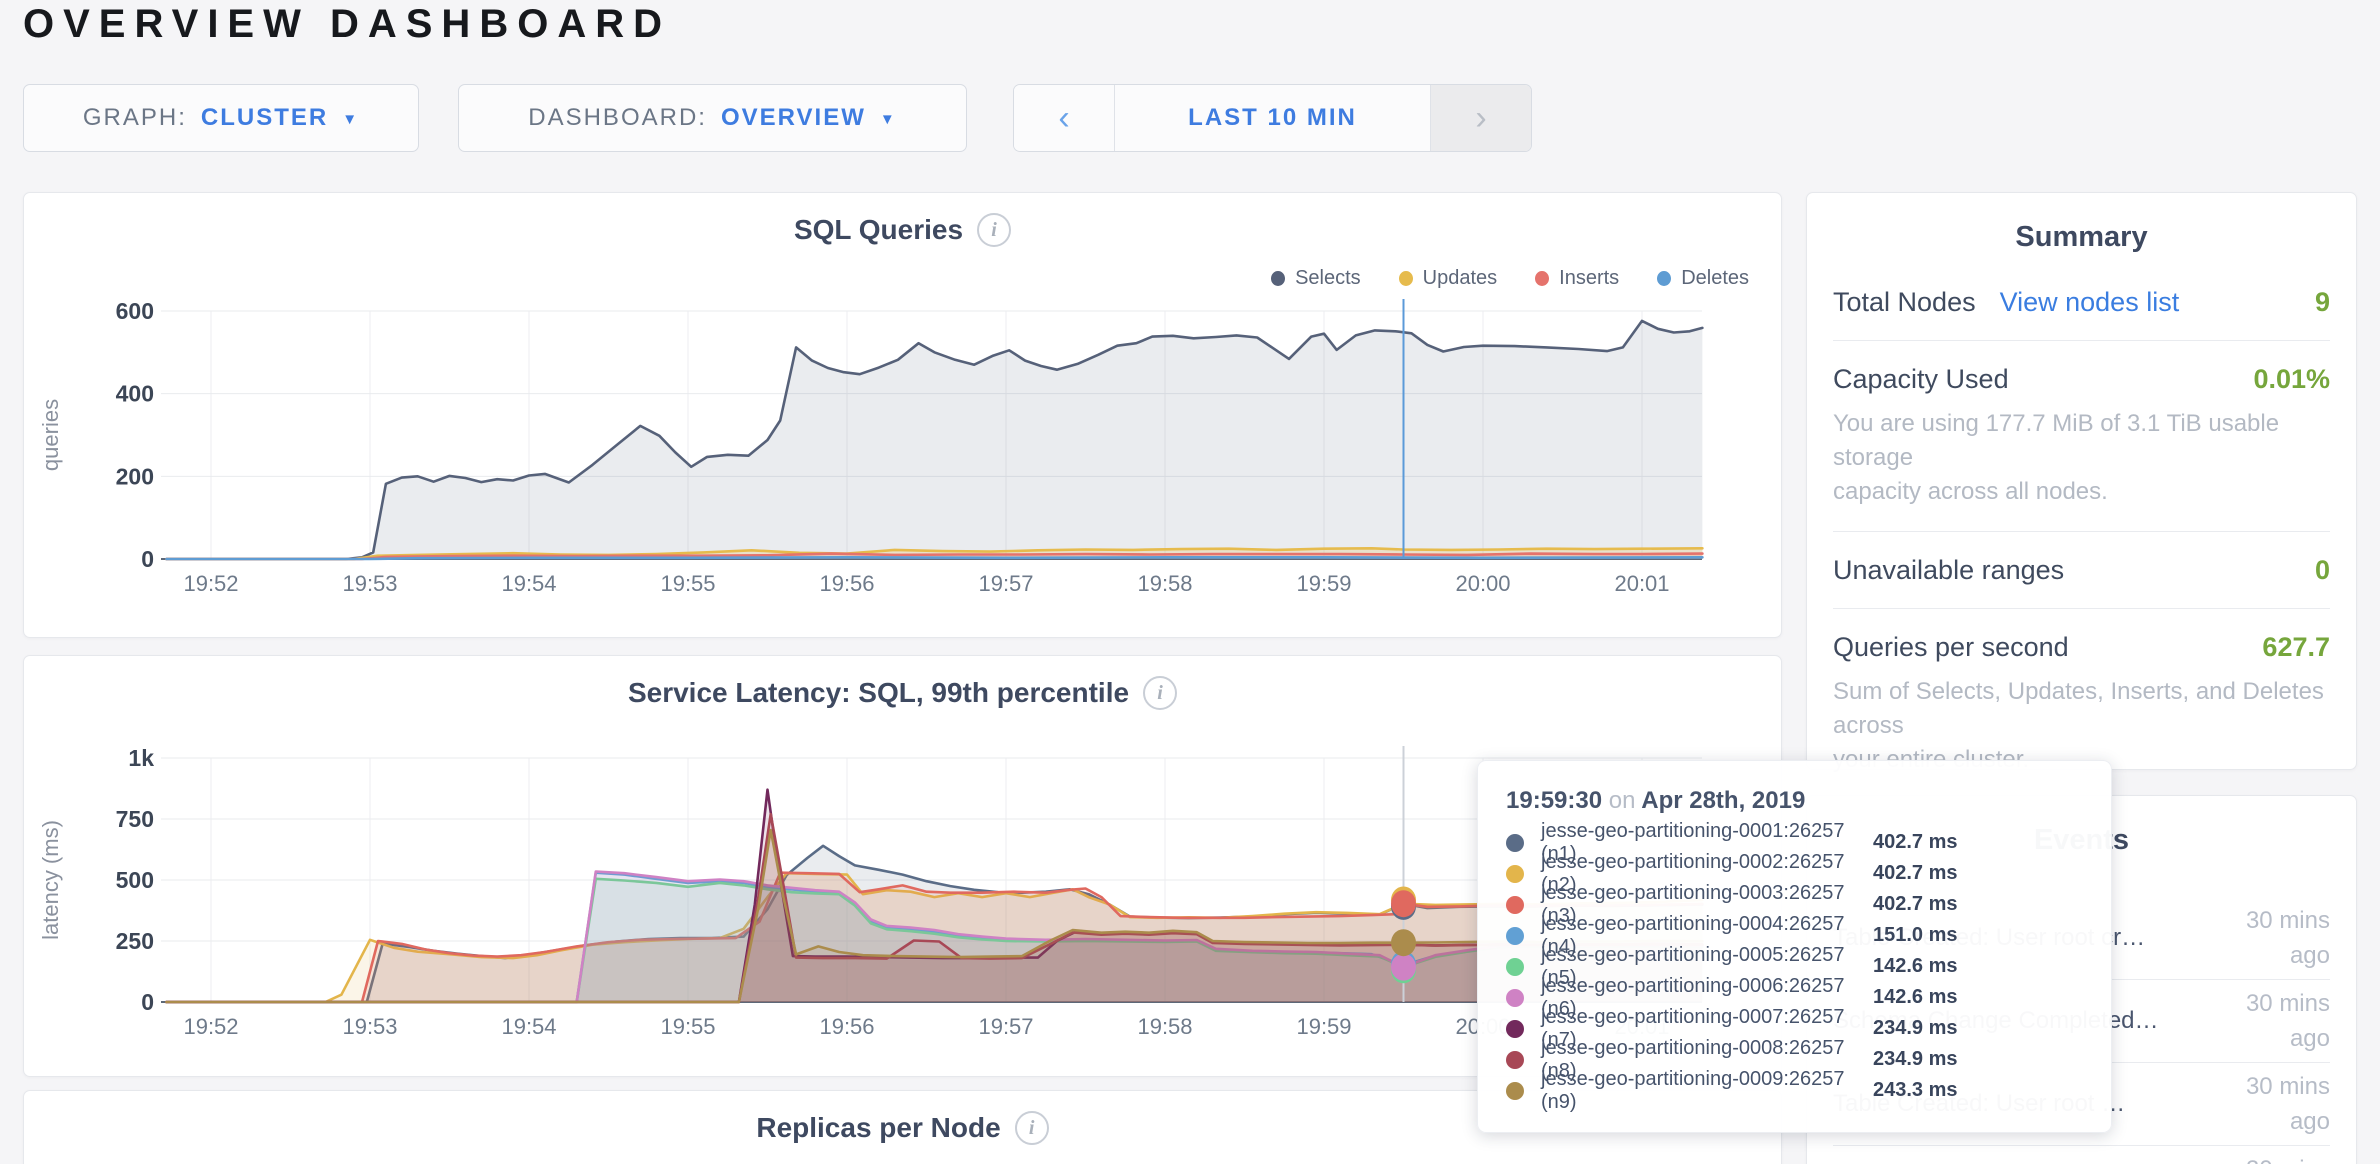  I want to click on svg-text: 250, so click(135, 941).